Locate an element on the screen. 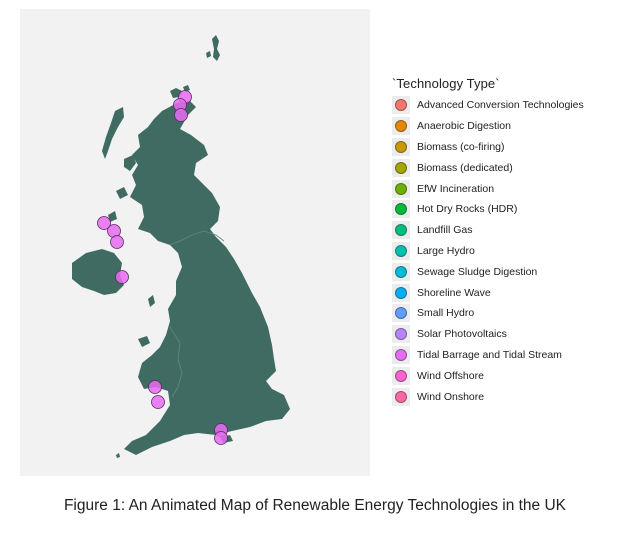 Image resolution: width=630 pixels, height=536 pixels. legend-label: Advanced Conversion Technologies is located at coordinates (500, 105).